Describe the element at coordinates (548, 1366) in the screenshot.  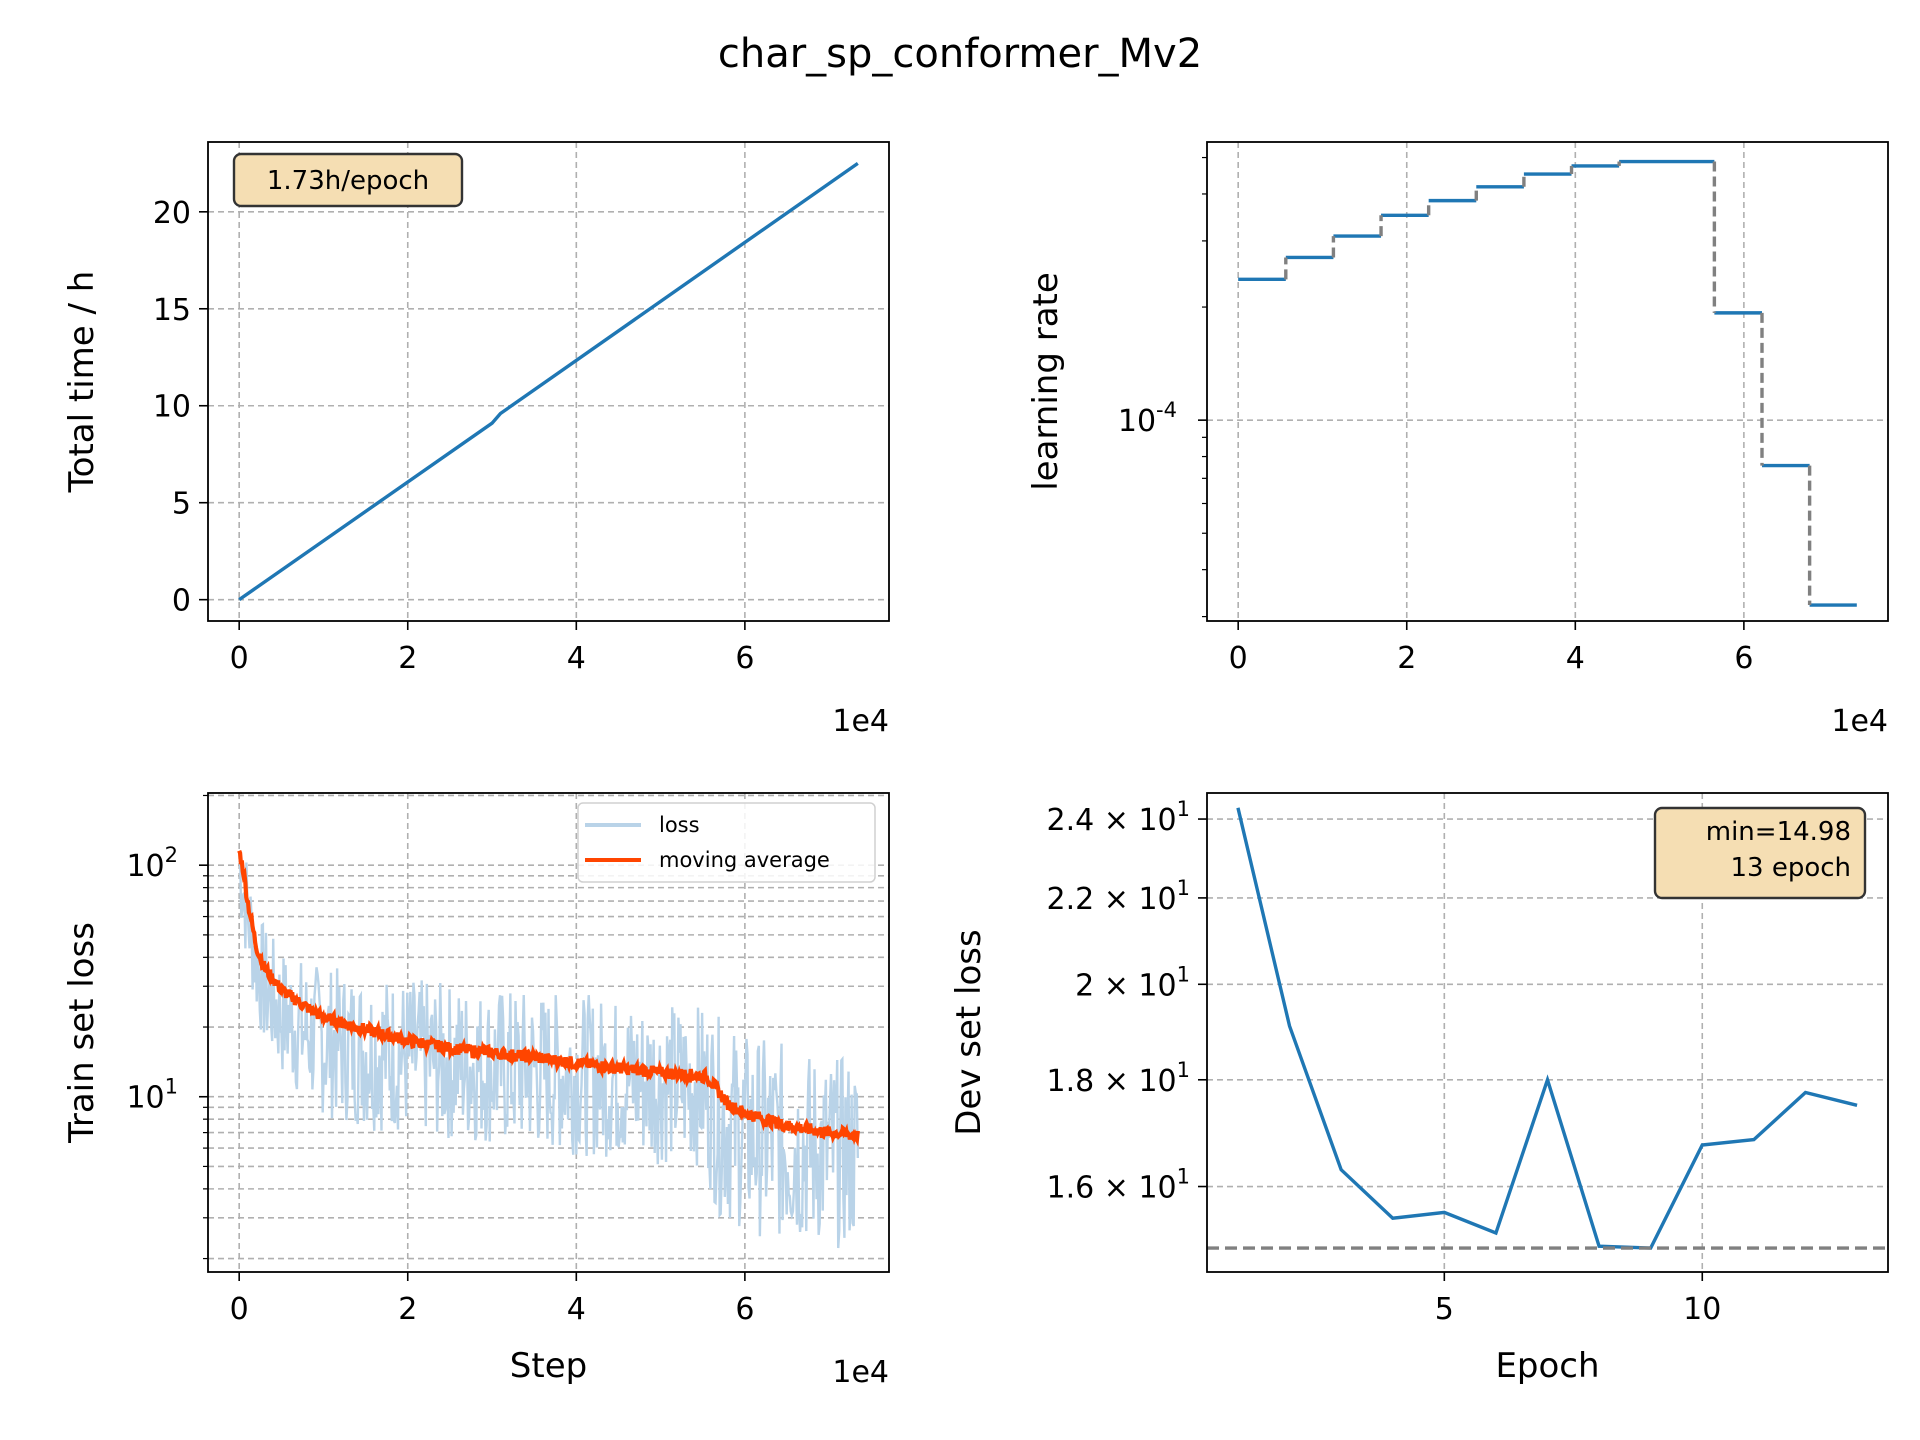
I see `x-axis-label: Step` at that location.